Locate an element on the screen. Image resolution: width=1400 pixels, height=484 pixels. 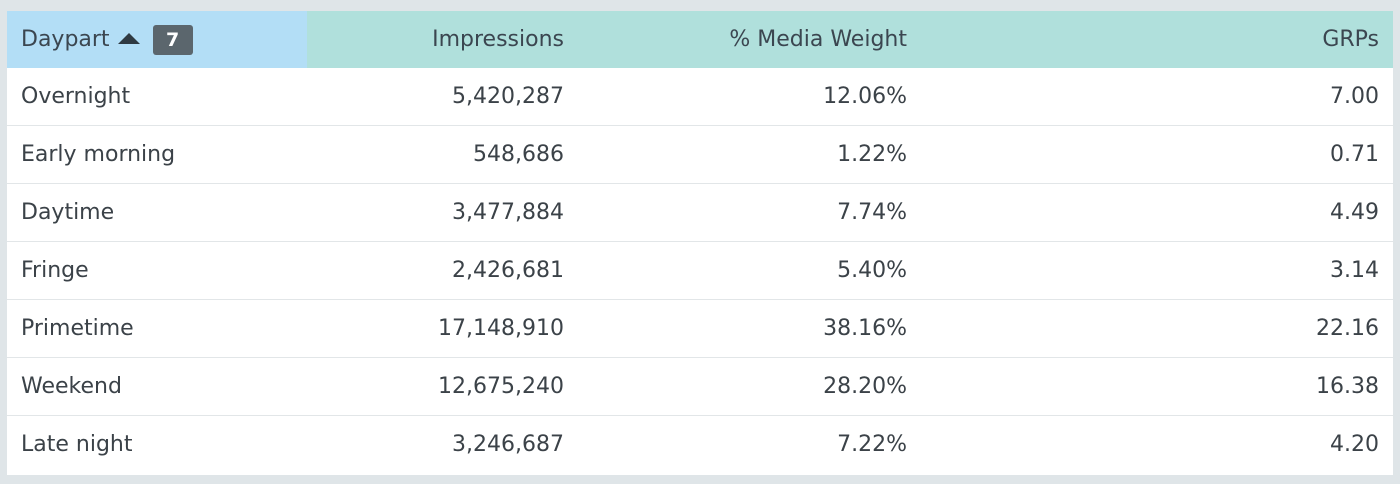
column-header-grps: GRPs is located at coordinates (1143, 39).